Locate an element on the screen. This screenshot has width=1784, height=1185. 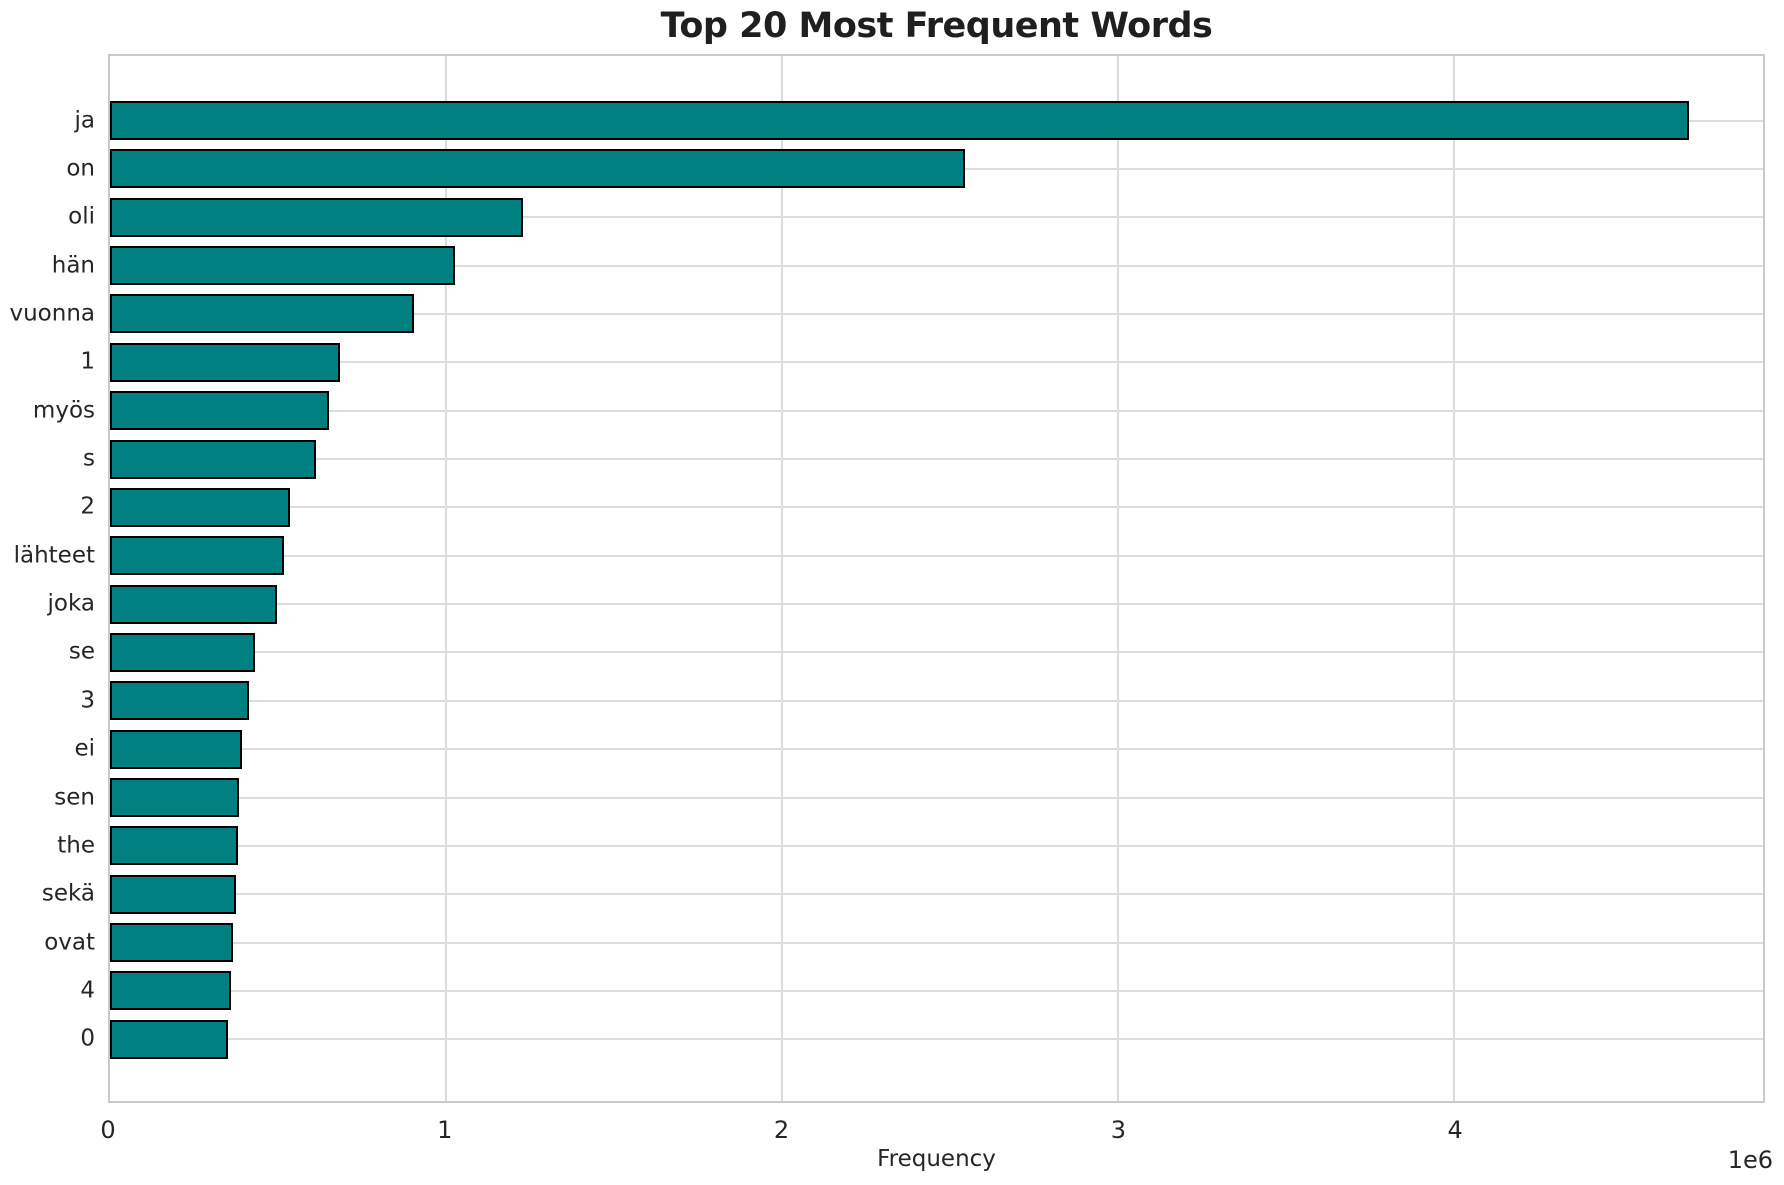
bar-row: ei is located at coordinates (918, 749).